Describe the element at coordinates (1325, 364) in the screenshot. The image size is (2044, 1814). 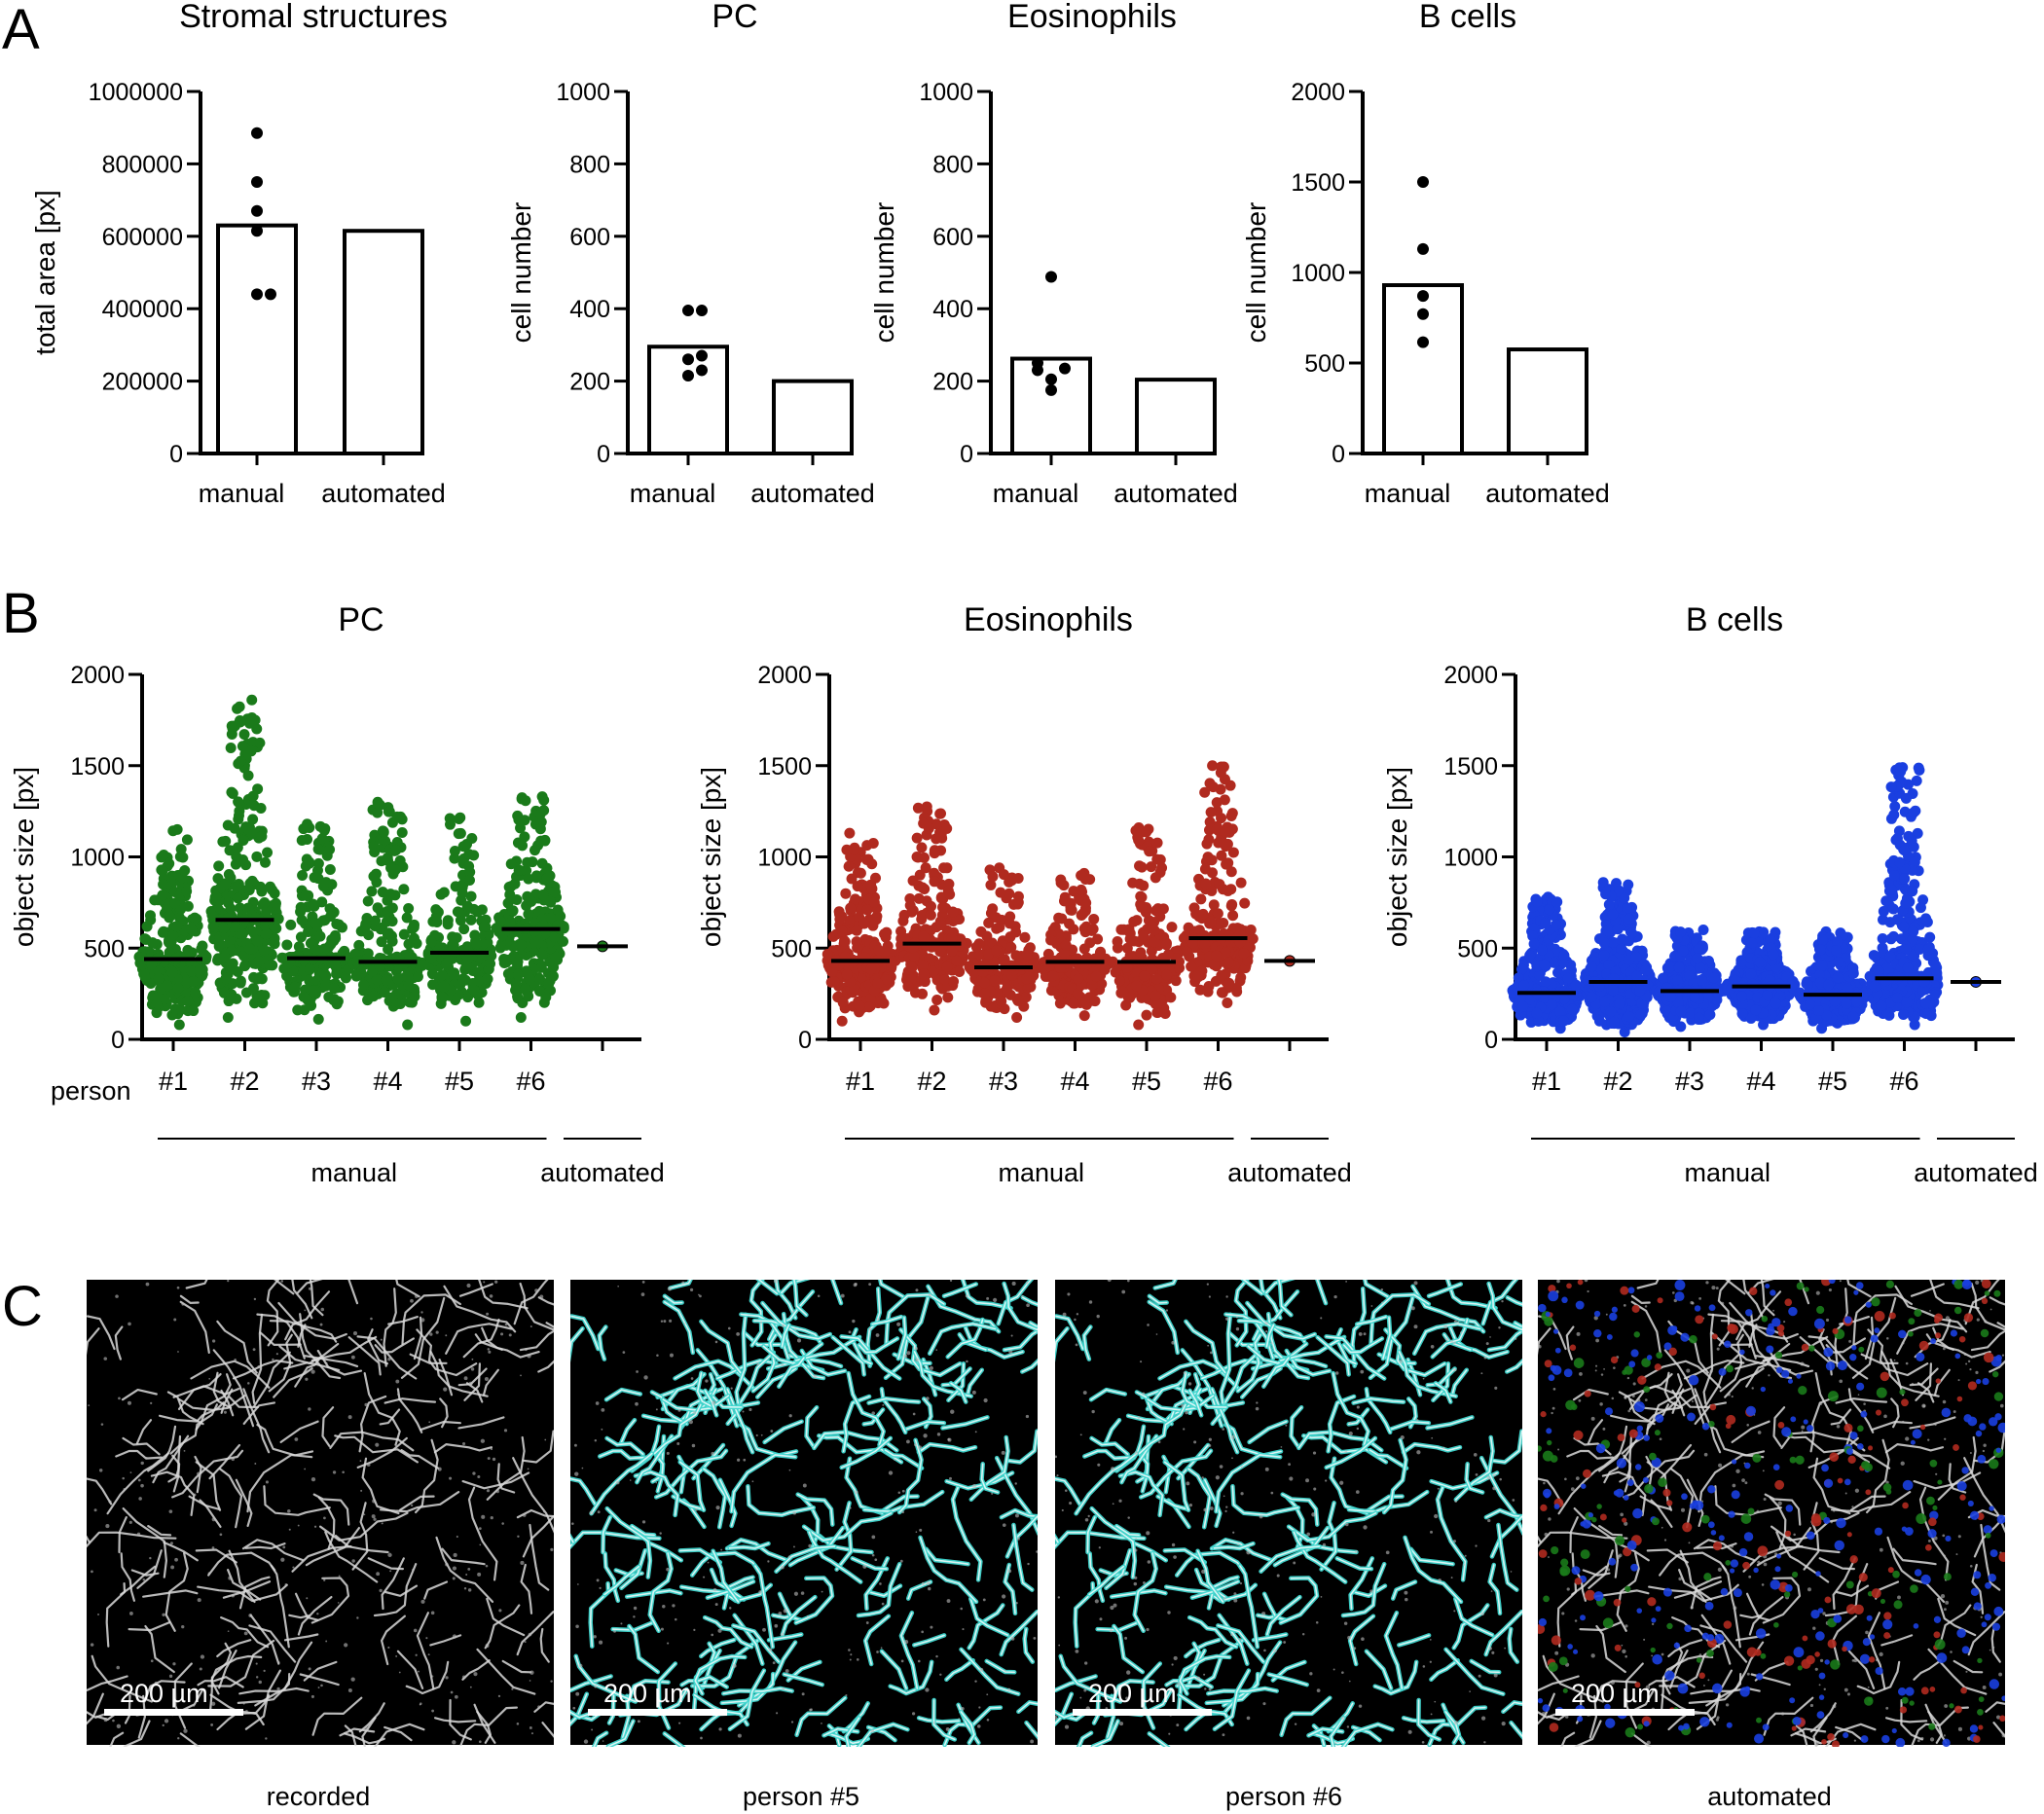
I see `y-tick-label: 500` at that location.